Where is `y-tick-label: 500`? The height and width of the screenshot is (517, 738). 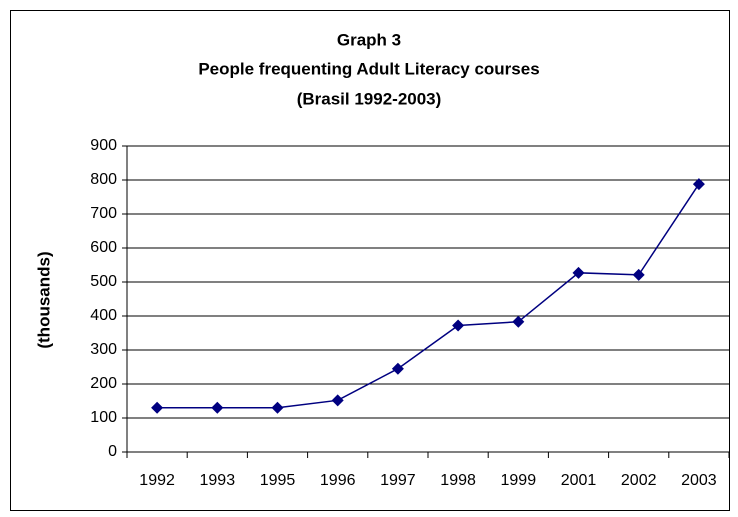 y-tick-label: 500 is located at coordinates (103, 281).